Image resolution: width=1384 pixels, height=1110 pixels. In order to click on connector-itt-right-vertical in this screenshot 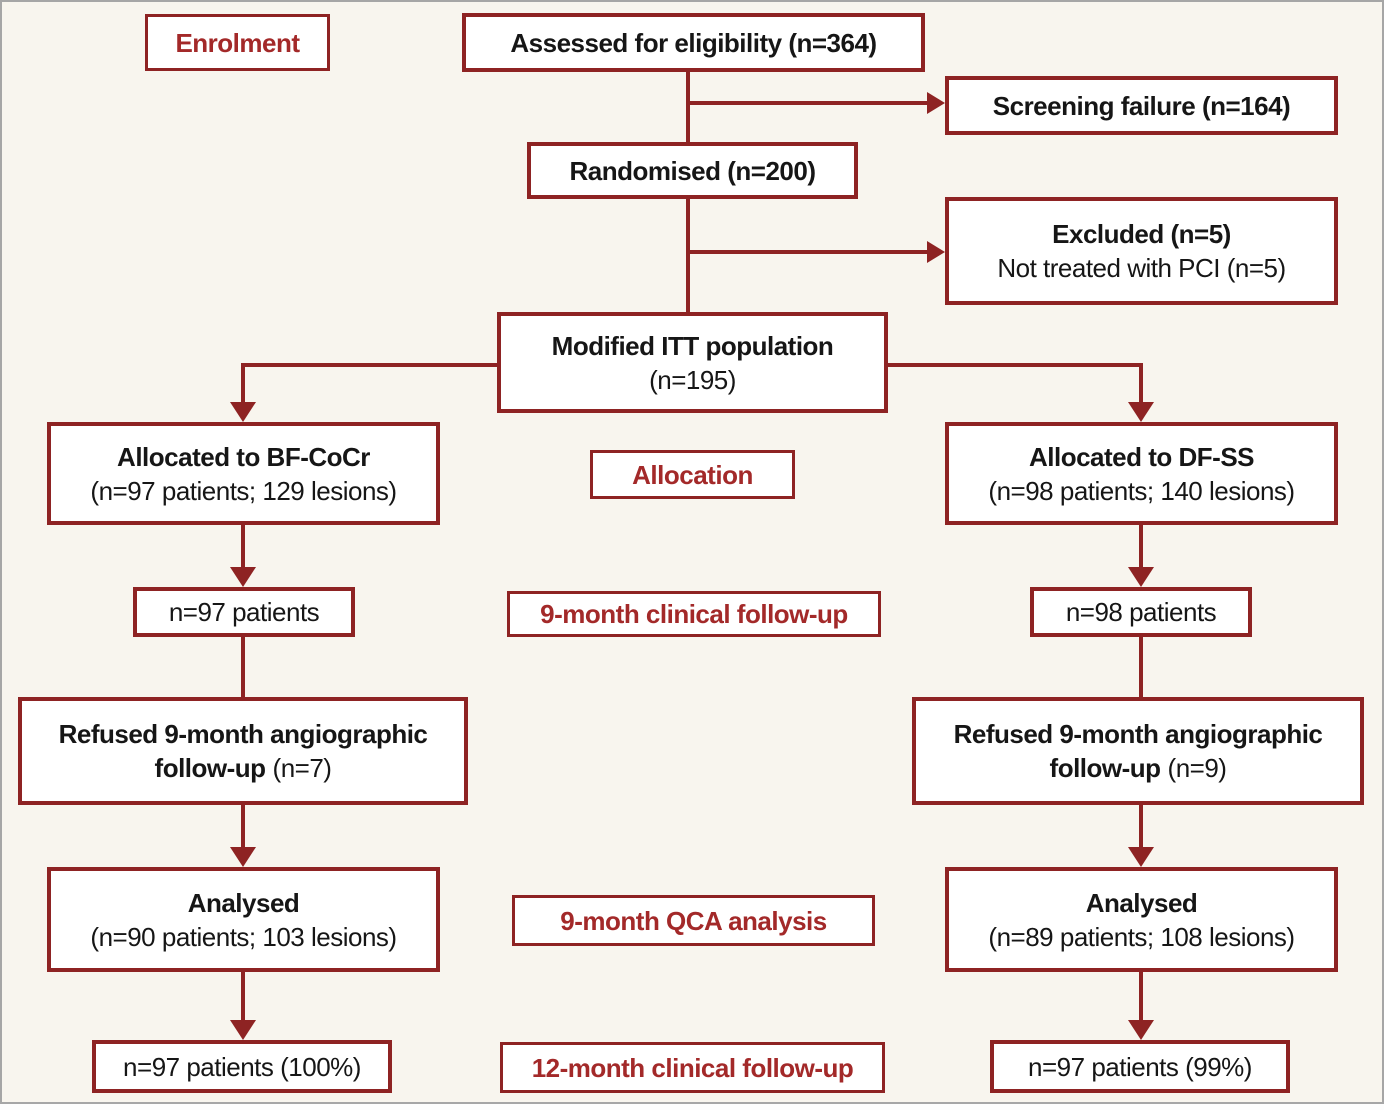, I will do `click(1141, 383)`.